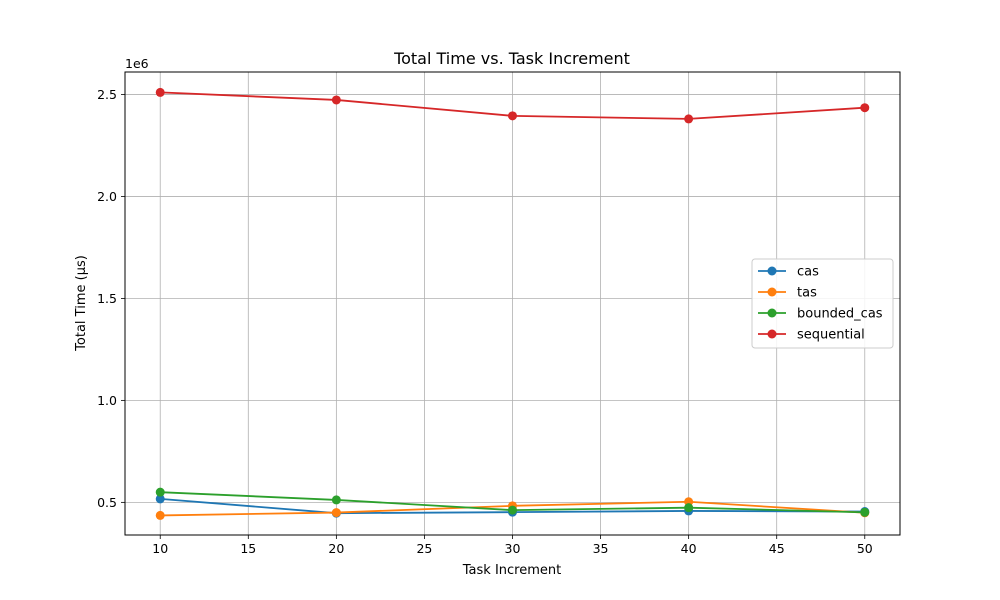 The image size is (1000, 600). What do you see at coordinates (81, 303) in the screenshot?
I see `y-axis-label: Total Time (µs)` at bounding box center [81, 303].